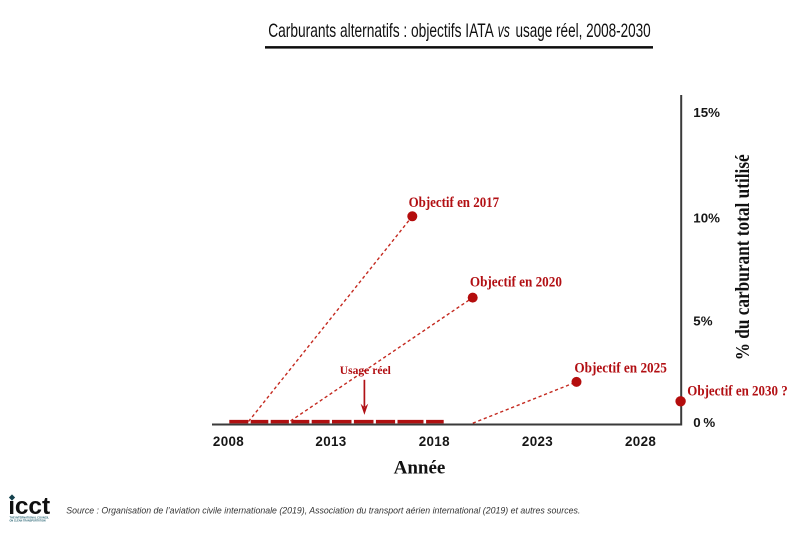 Image resolution: width=800 pixels, height=539 pixels. What do you see at coordinates (420, 468) in the screenshot?
I see `svg-text: Année` at bounding box center [420, 468].